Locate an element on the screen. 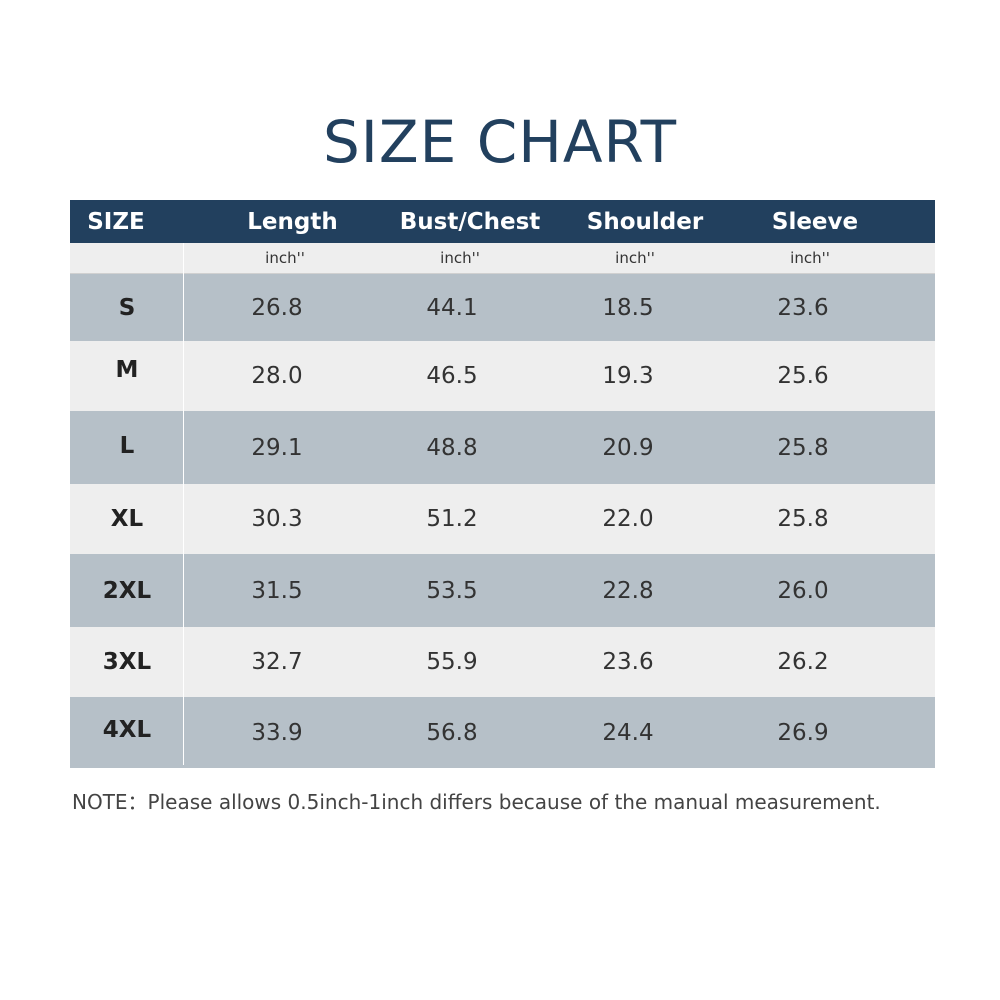 The image size is (1000, 1000). shoulder-value: 22.0 is located at coordinates (628, 519).